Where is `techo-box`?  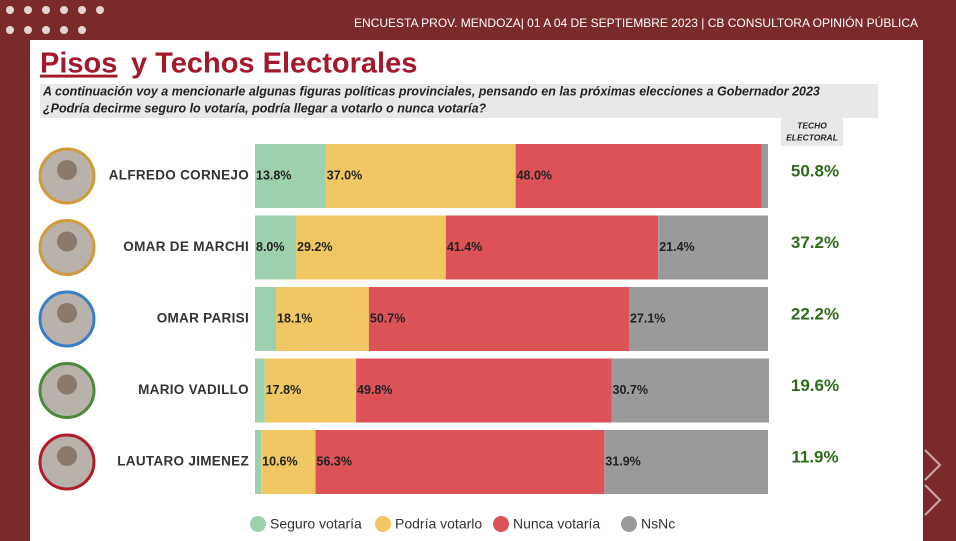
techo-box is located at coordinates (812, 132).